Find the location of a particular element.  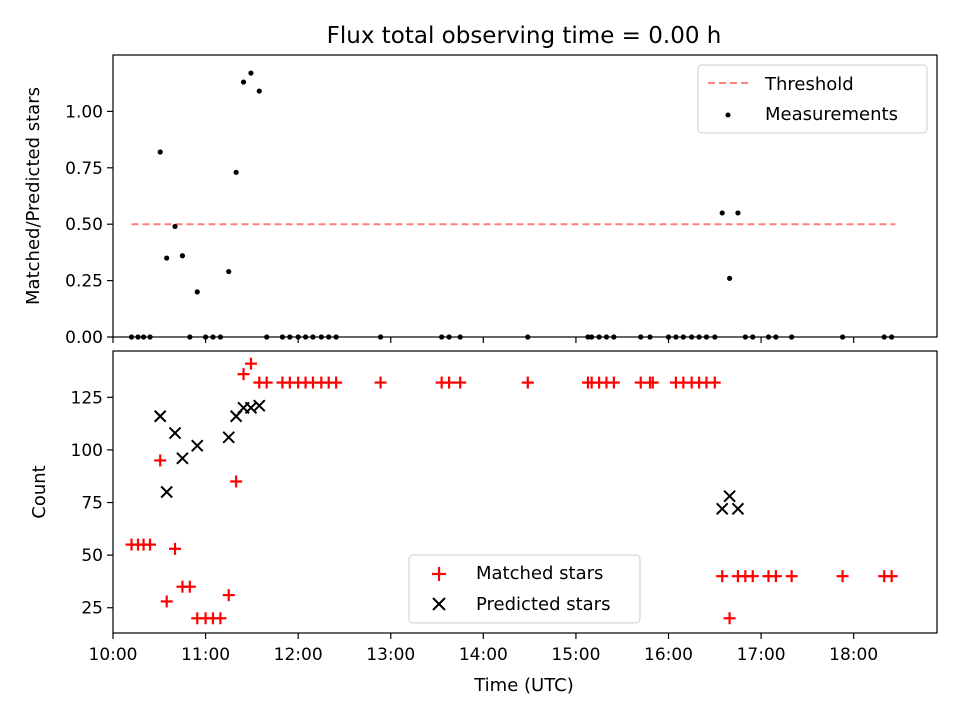

legend-measurements-label: Measurements is located at coordinates (831, 114).